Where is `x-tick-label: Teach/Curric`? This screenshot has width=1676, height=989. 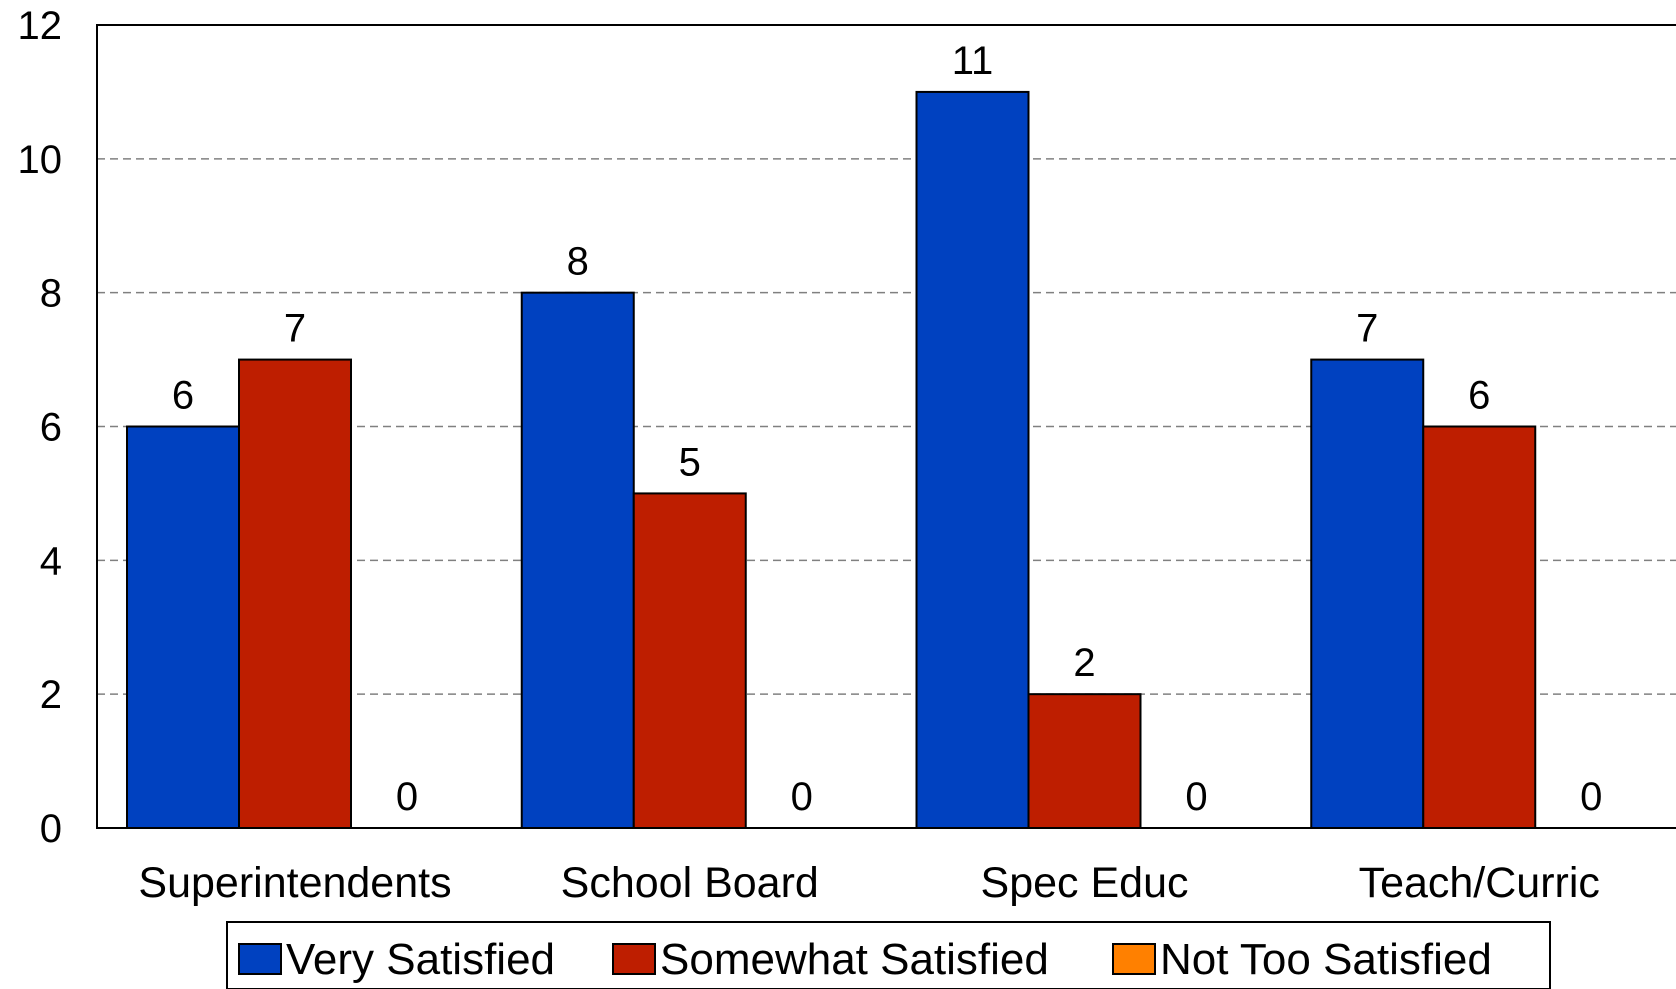 x-tick-label: Teach/Curric is located at coordinates (1479, 883).